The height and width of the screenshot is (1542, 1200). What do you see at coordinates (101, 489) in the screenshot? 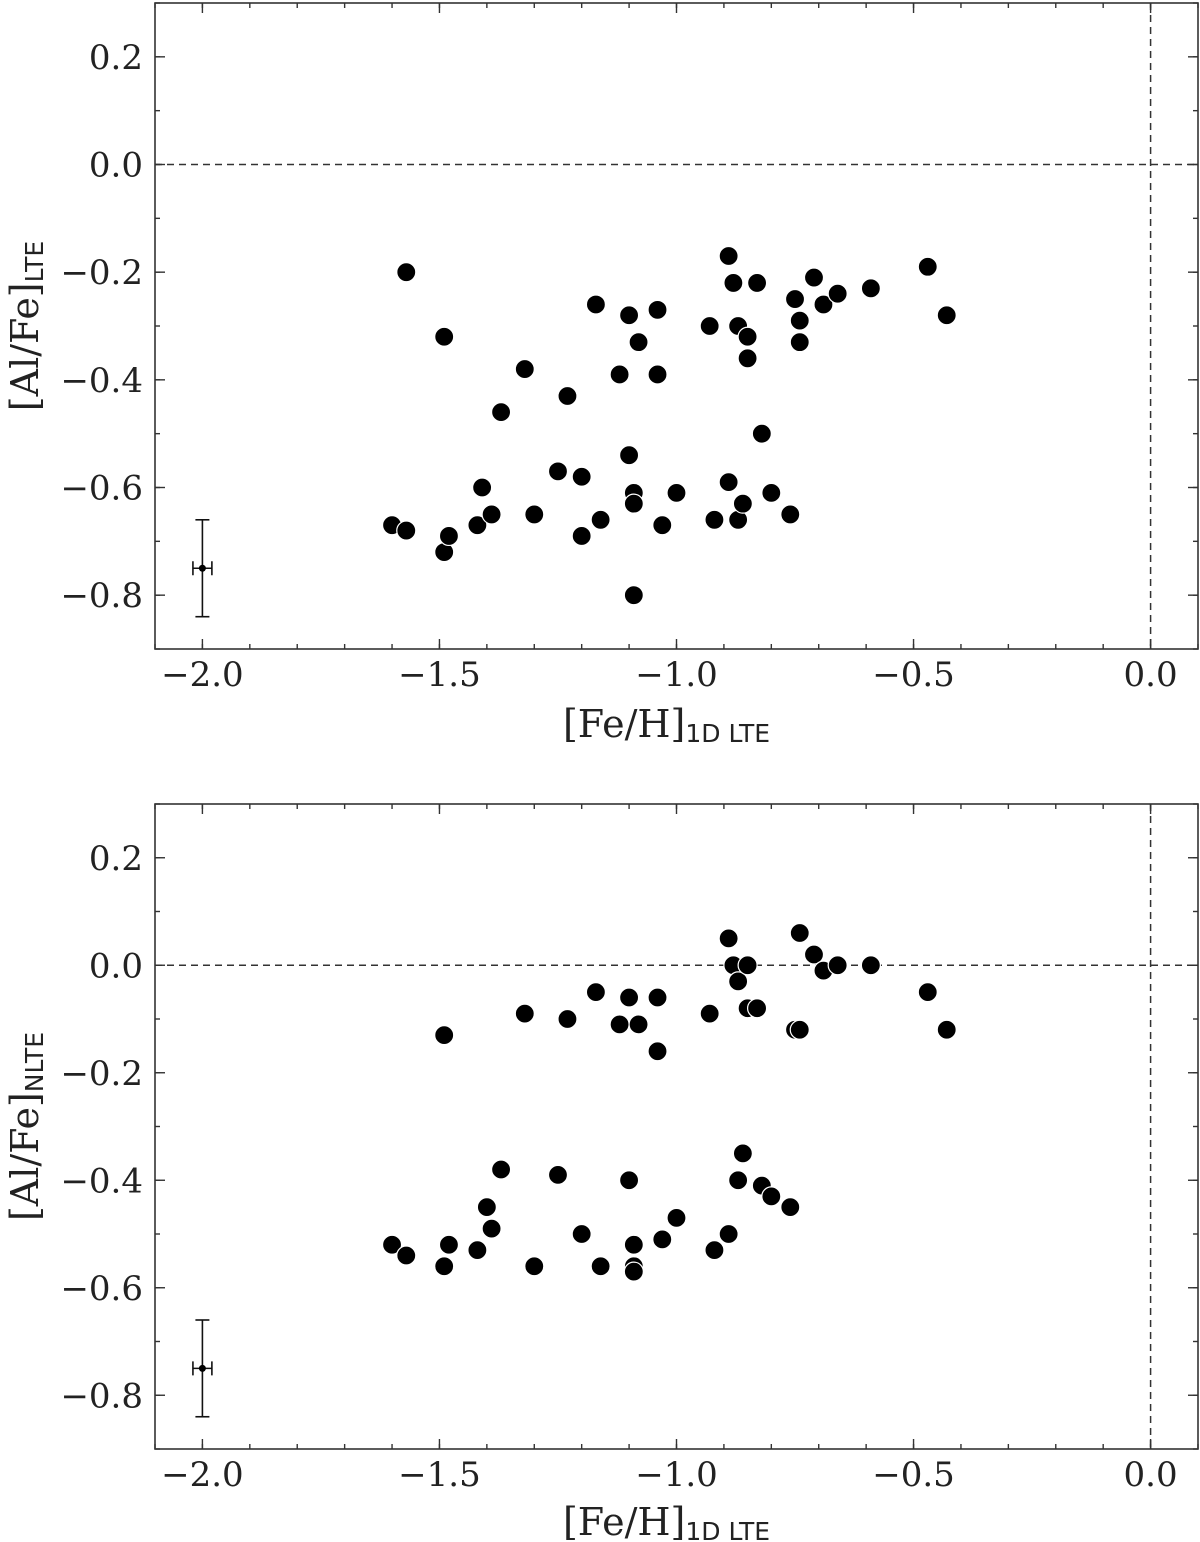
I see `y-tick-label: −0.6` at bounding box center [101, 489].